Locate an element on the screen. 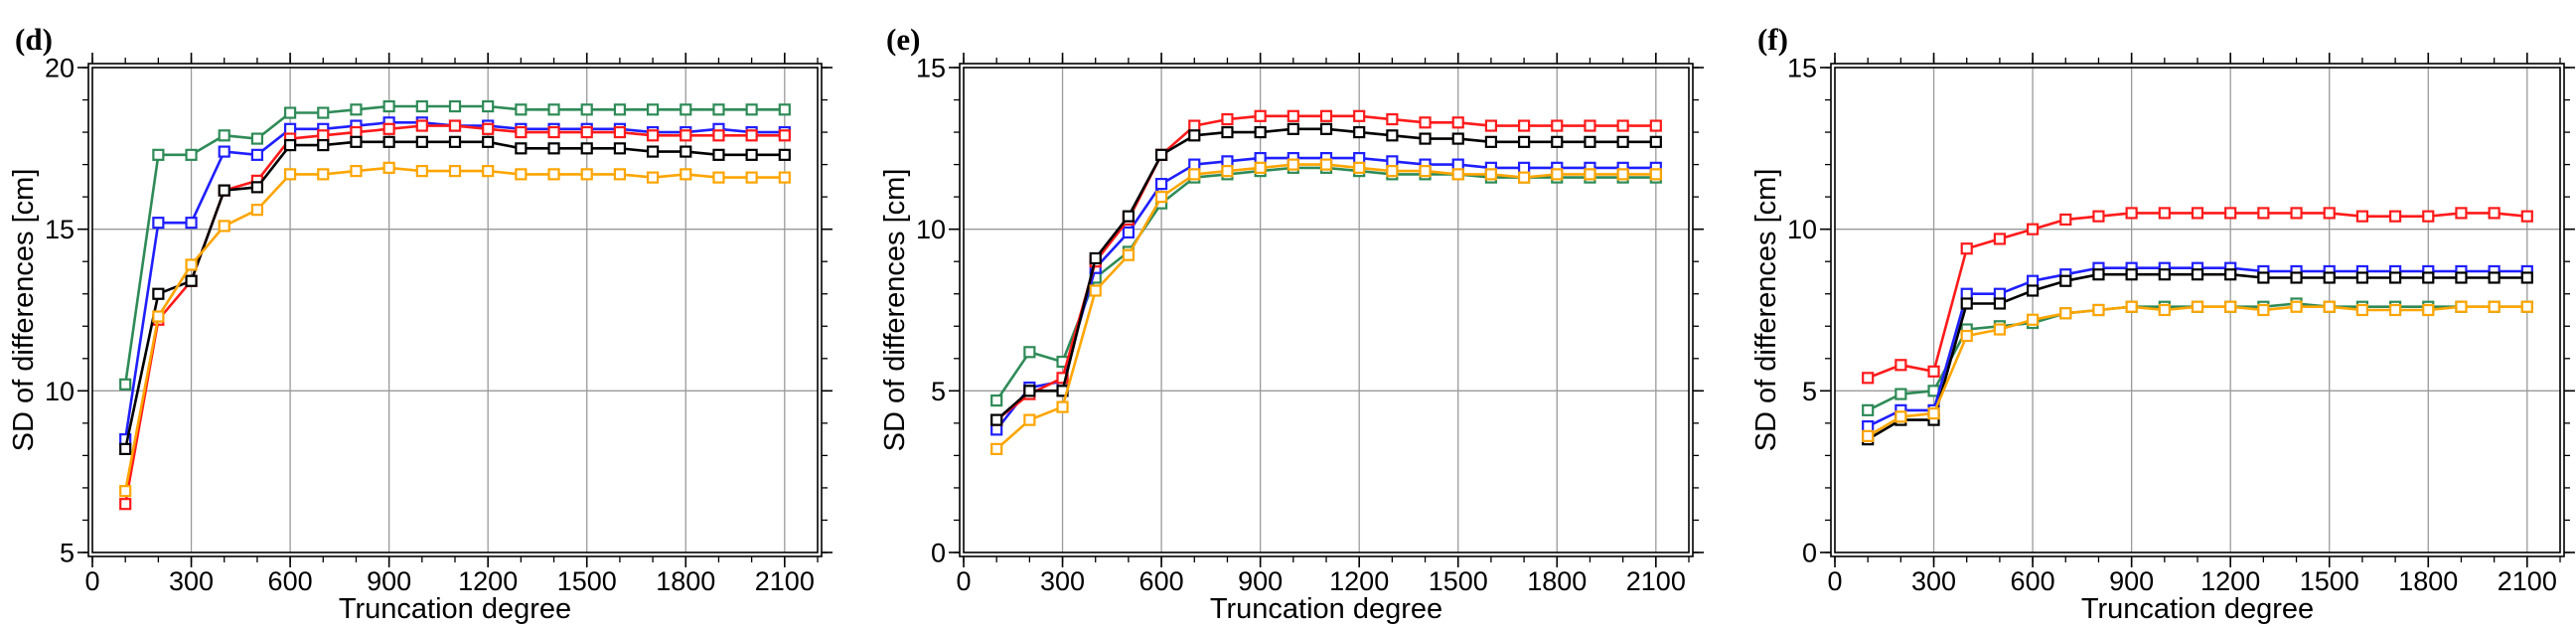  panel-label: (e) is located at coordinates (903, 39).